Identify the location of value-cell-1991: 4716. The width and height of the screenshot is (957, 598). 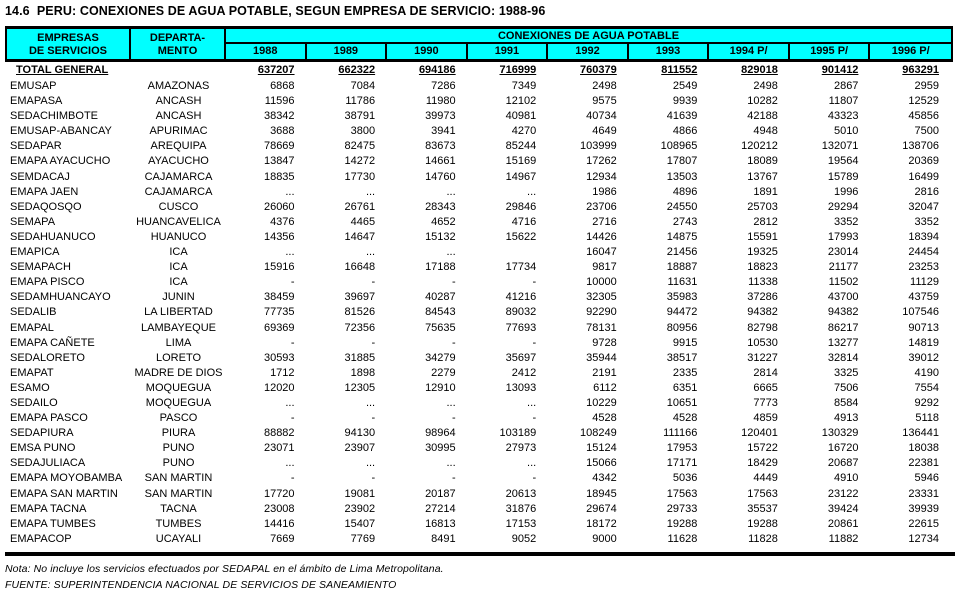
(524, 221).